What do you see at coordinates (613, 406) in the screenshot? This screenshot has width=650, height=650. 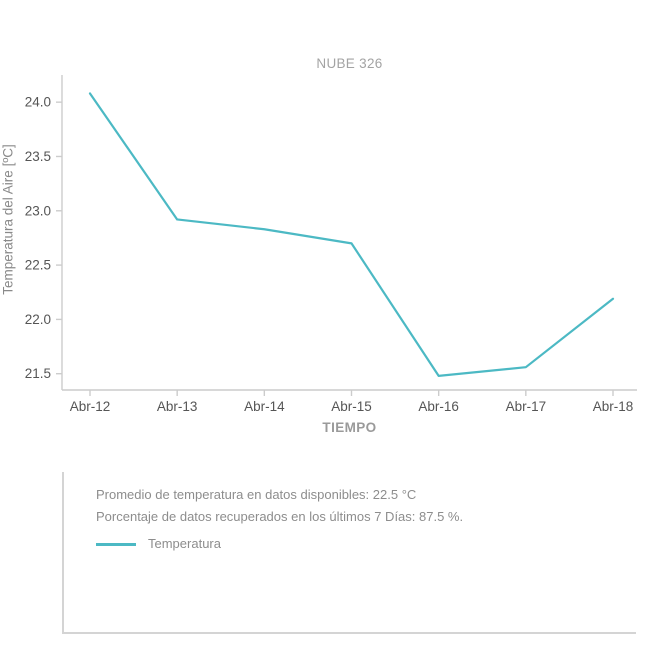 I see `svg-text: Abr-18` at bounding box center [613, 406].